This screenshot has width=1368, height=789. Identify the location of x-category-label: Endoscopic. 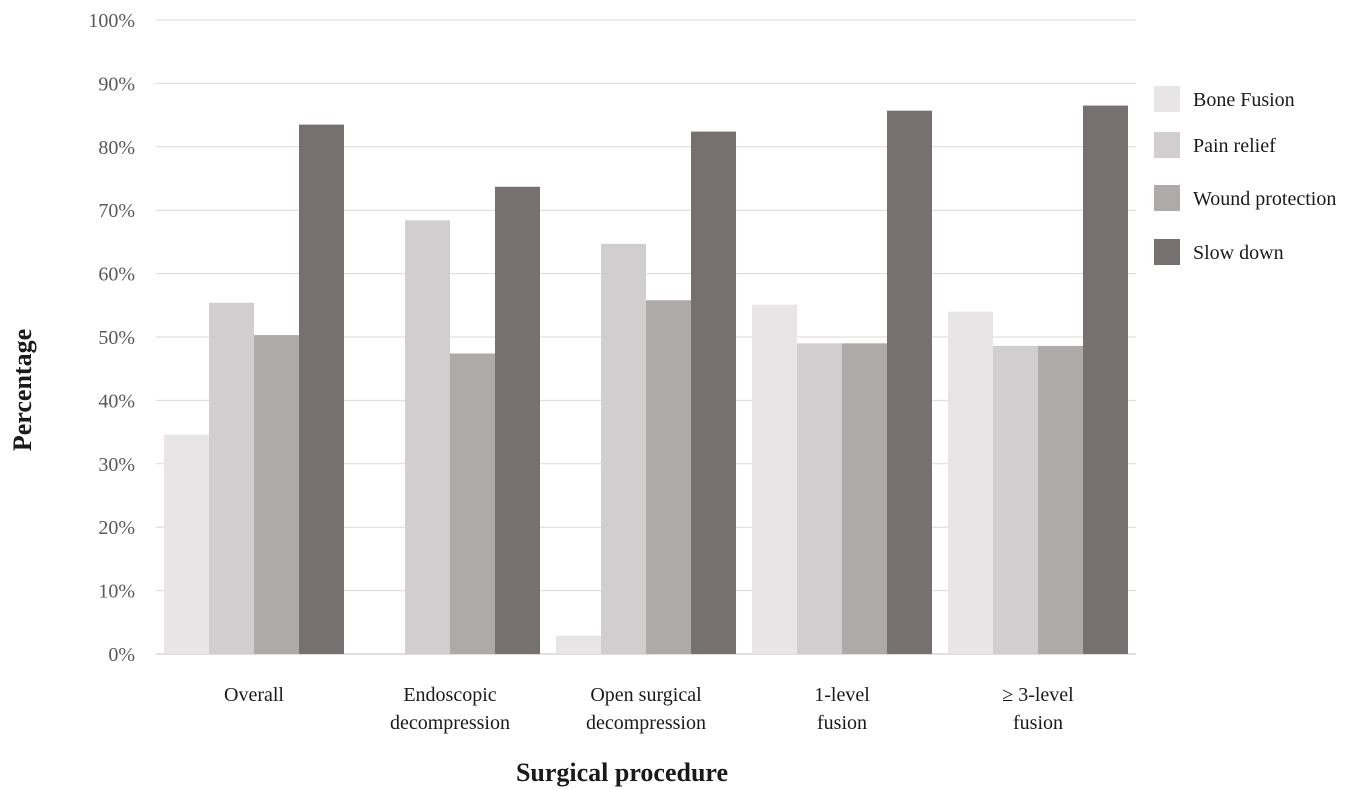
(449, 695).